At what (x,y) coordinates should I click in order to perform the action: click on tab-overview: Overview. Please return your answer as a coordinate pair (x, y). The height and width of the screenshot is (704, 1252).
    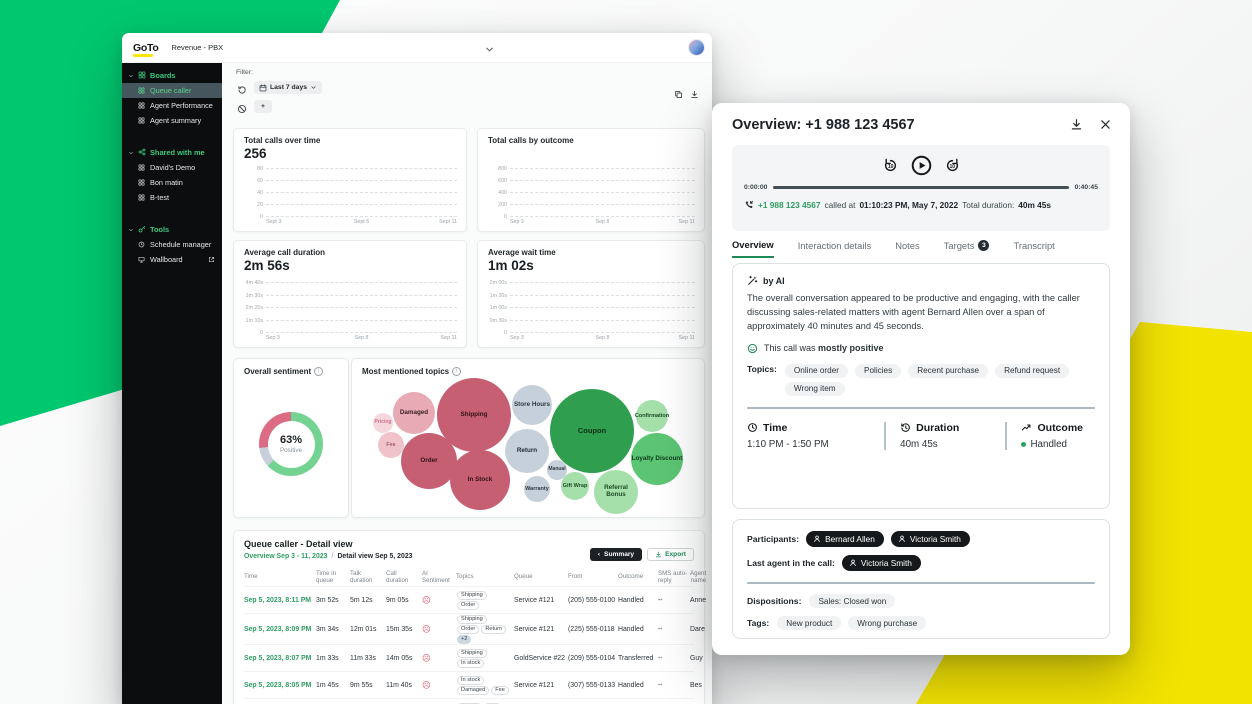
    Looking at the image, I should click on (753, 248).